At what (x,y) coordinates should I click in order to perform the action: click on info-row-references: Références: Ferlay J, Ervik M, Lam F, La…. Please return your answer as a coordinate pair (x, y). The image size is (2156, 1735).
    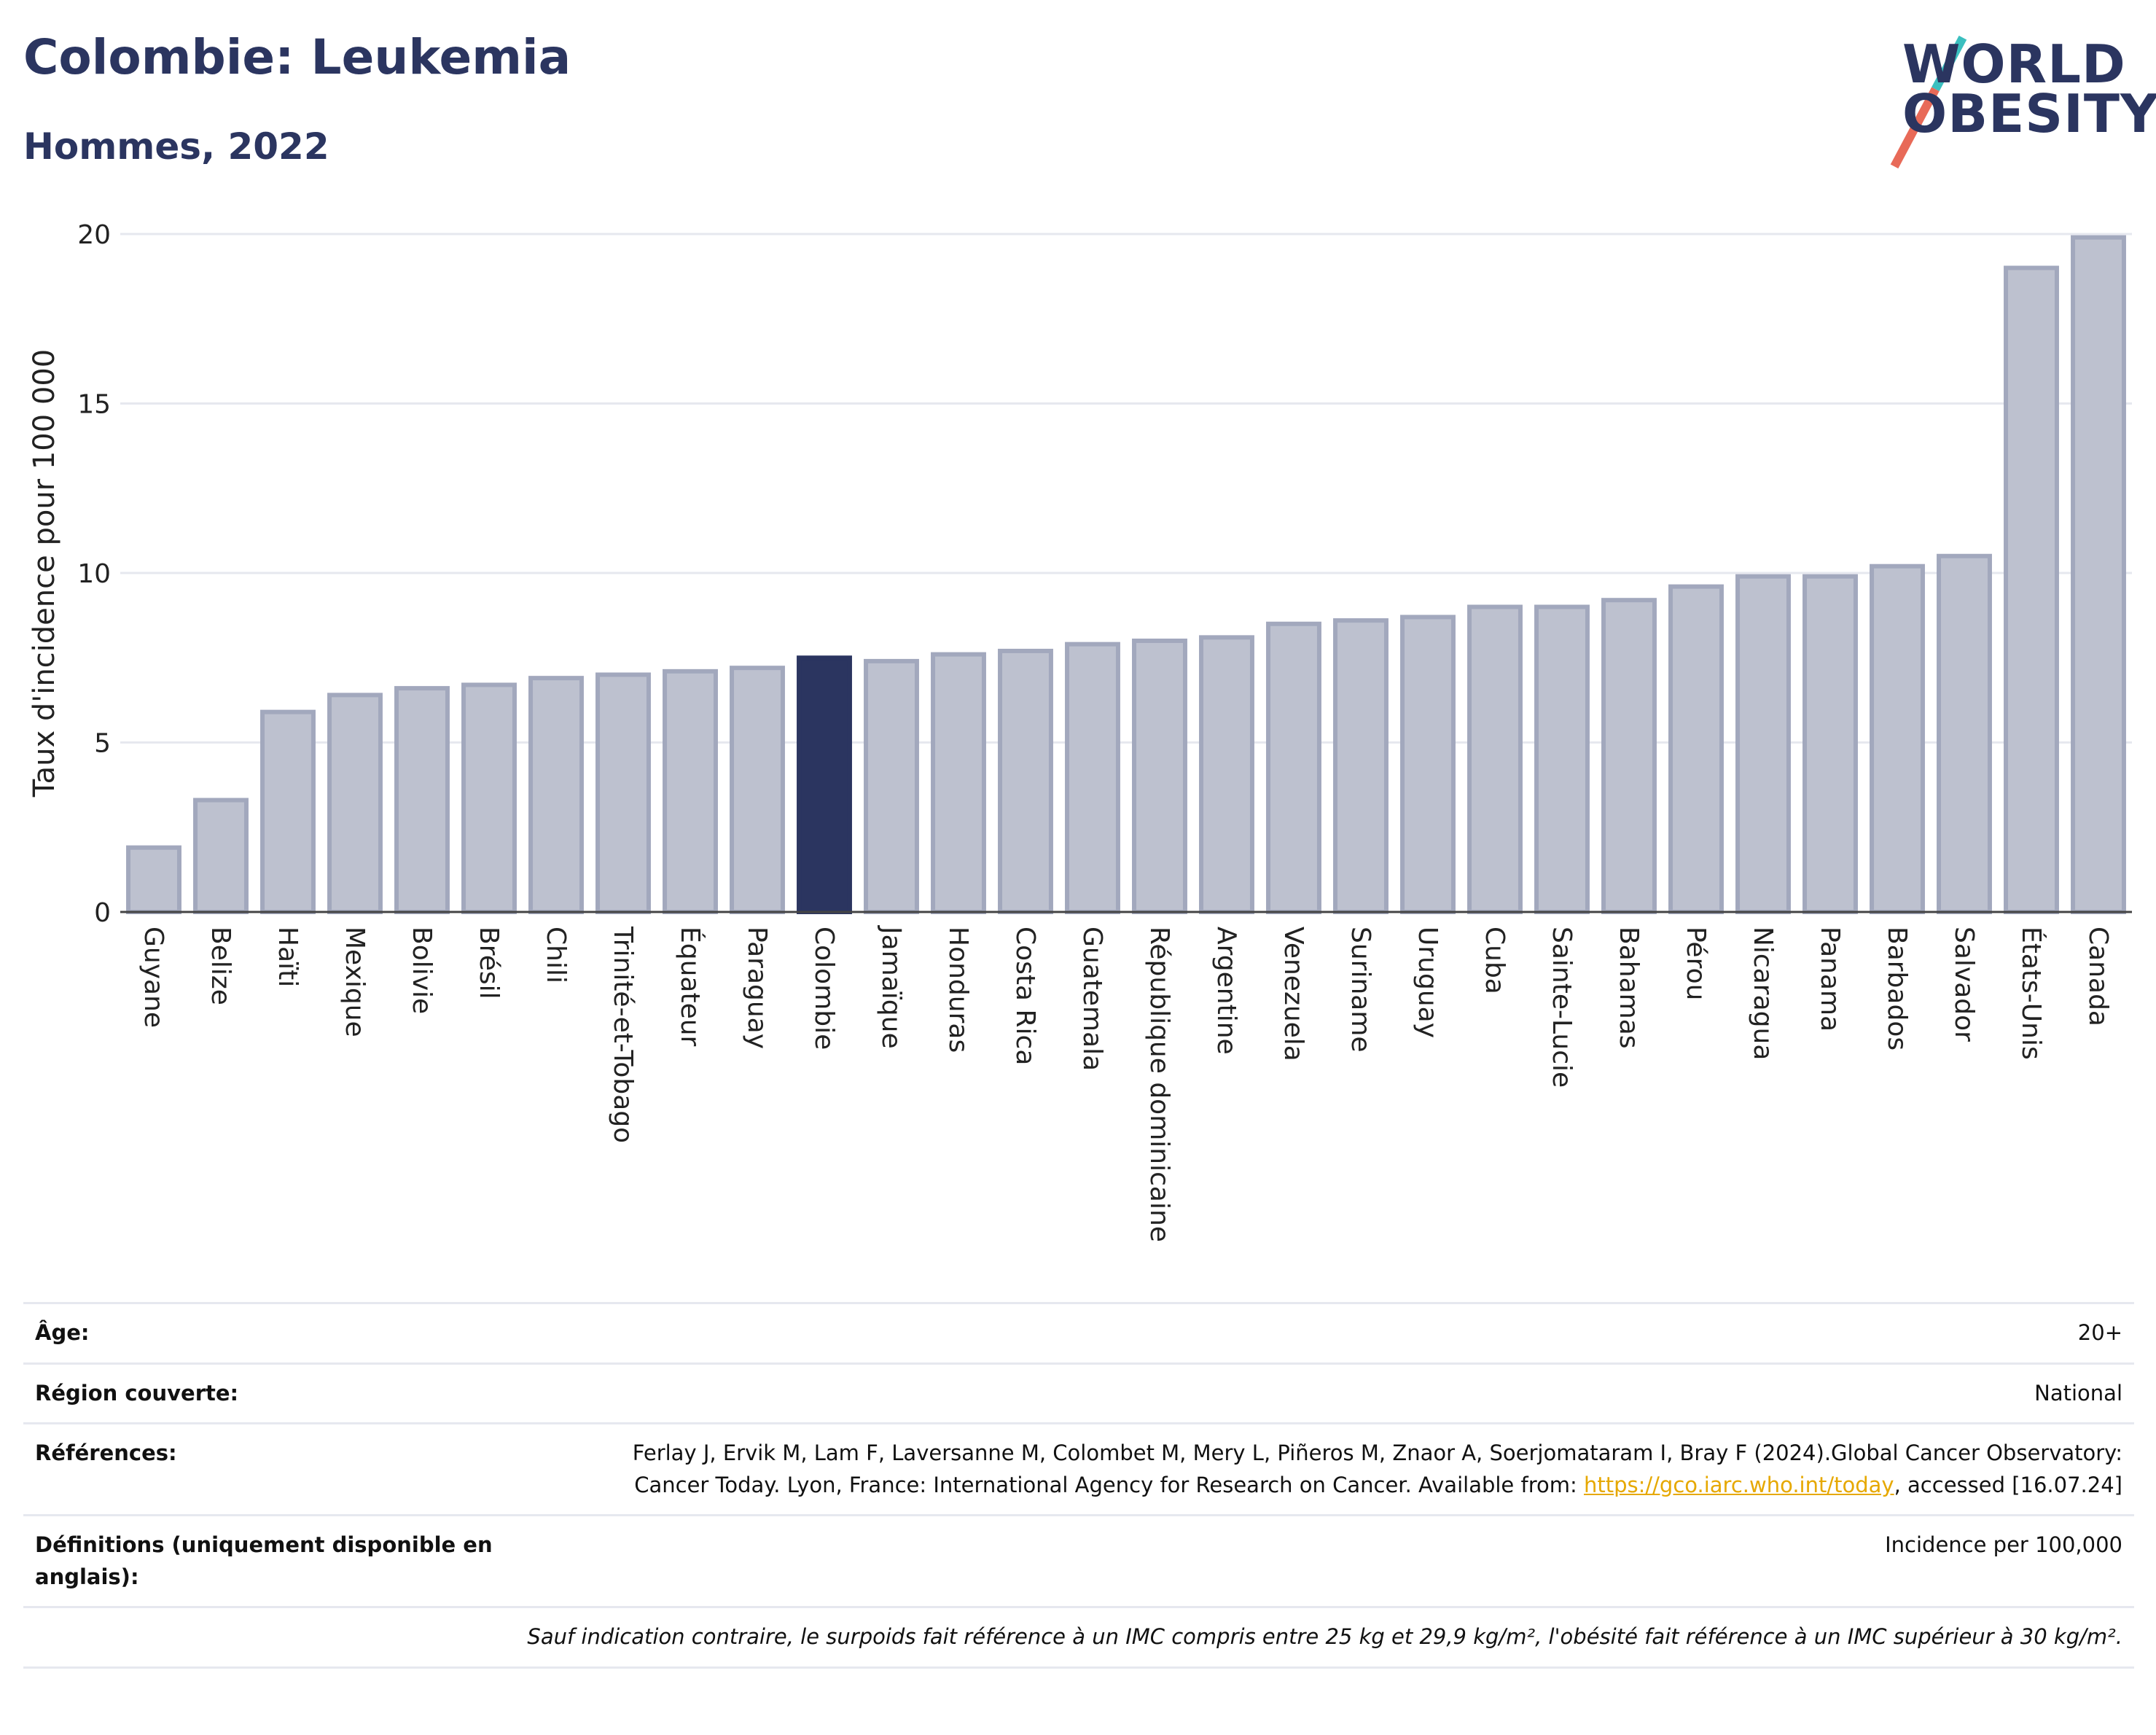
    Looking at the image, I should click on (1079, 1469).